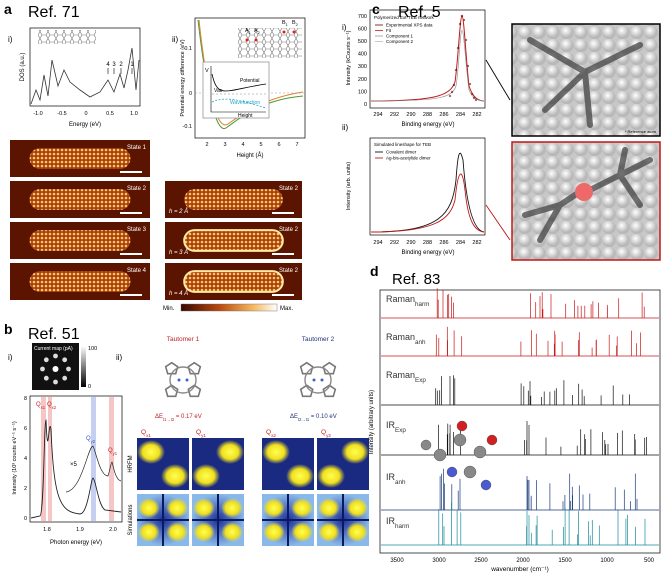  I want to click on tick-label: 400, so click(362, 55).